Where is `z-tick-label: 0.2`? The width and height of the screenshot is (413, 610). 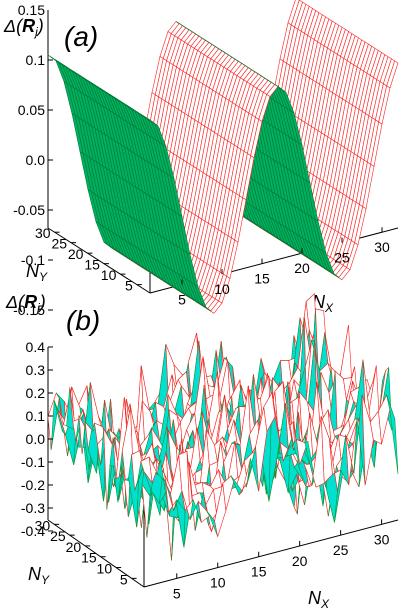
z-tick-label: 0.2 is located at coordinates (36, 393).